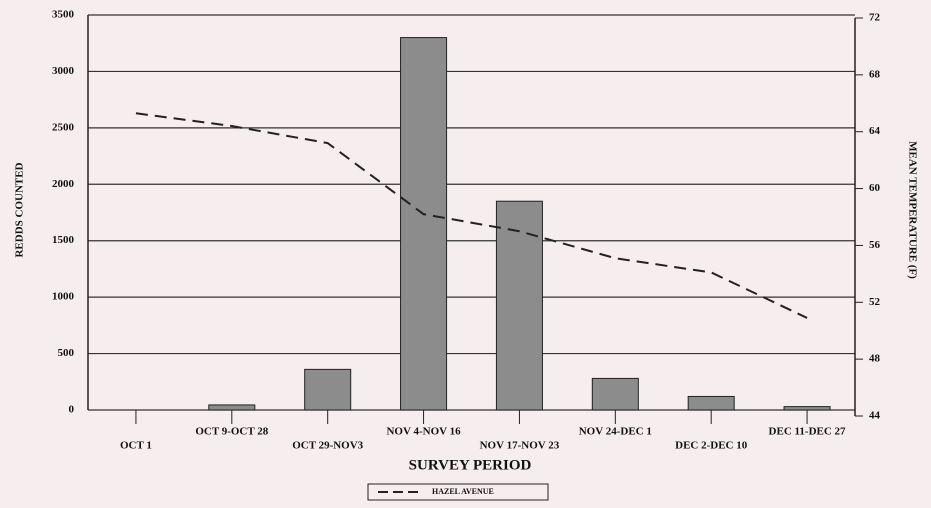 This screenshot has width=931, height=508. Describe the element at coordinates (875, 245) in the screenshot. I see `y2-tick-label: 56` at that location.